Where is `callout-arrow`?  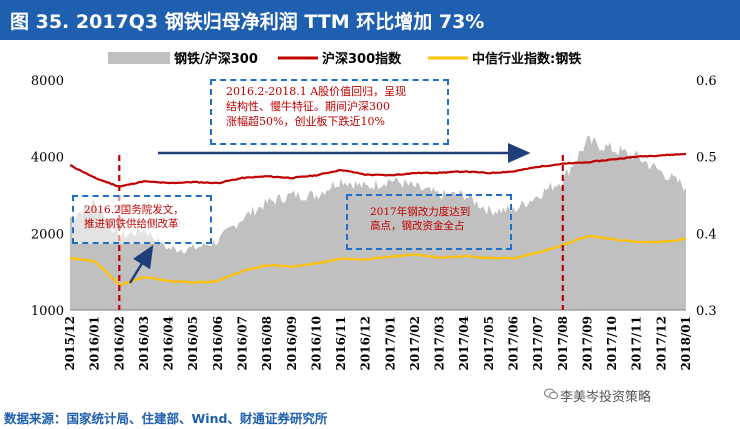
callout-arrow is located at coordinates (141, 264).